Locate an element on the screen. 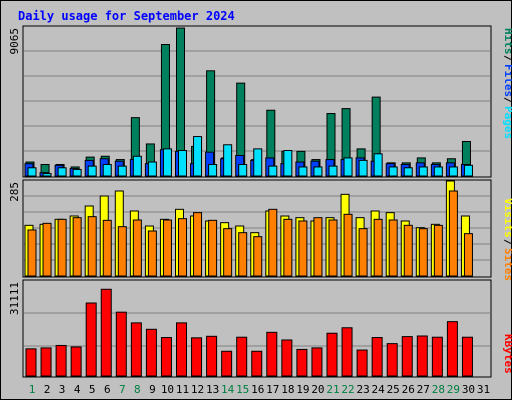 This screenshot has height=400, width=512. legend-pages: Pages is located at coordinates (507, 122).